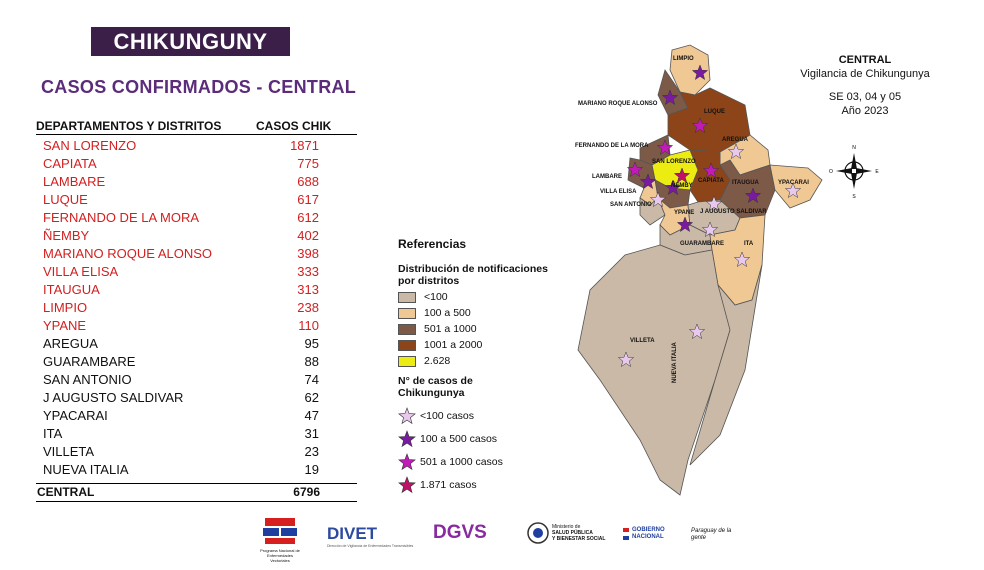  I want to click on district-name: FERNANDO DE LA MORA, so click(121, 217).